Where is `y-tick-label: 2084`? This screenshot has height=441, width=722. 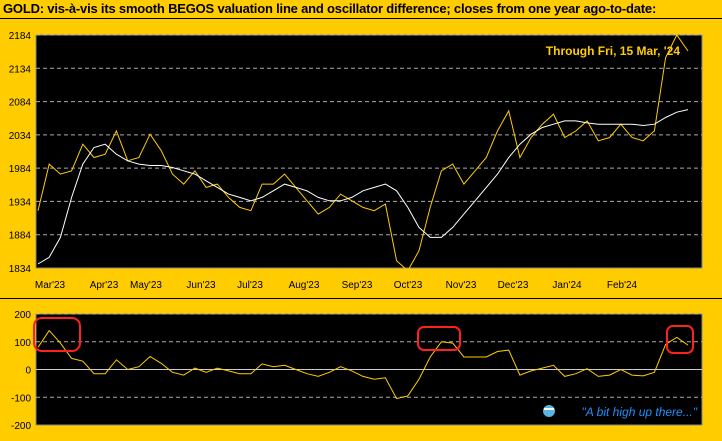
y-tick-label: 2084 is located at coordinates (20, 103).